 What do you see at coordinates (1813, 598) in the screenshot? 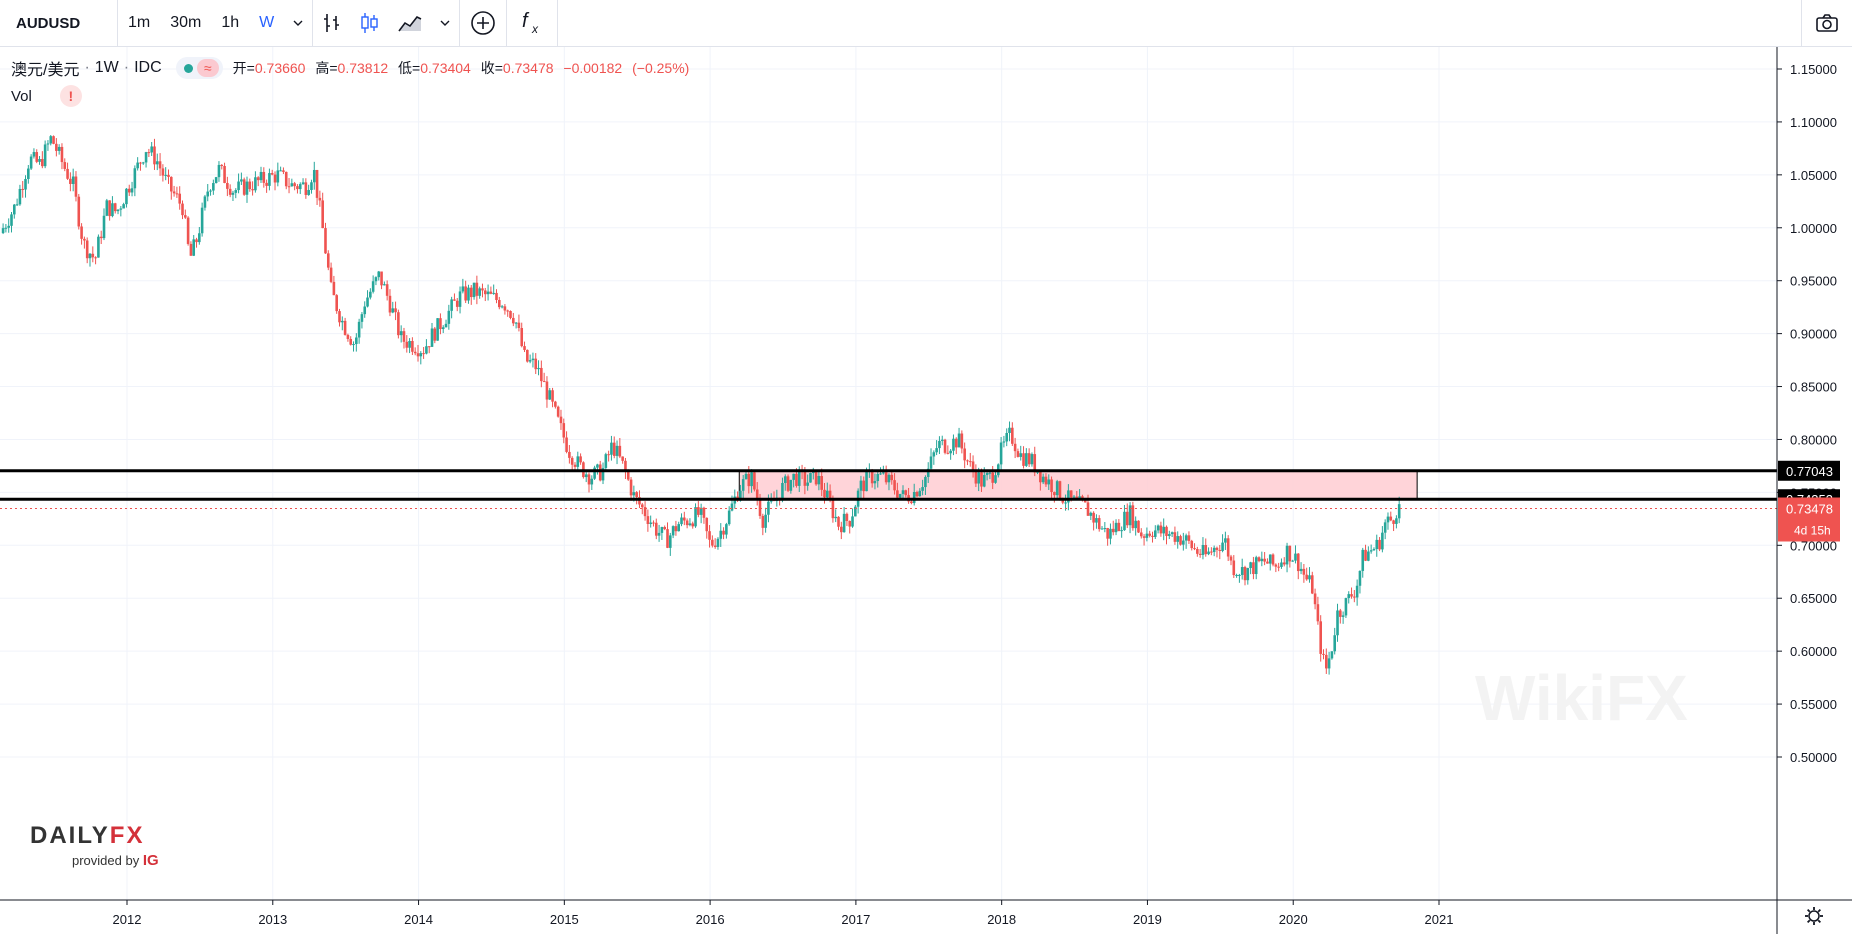
I see `price-axis-label: 0.65000` at bounding box center [1813, 598].